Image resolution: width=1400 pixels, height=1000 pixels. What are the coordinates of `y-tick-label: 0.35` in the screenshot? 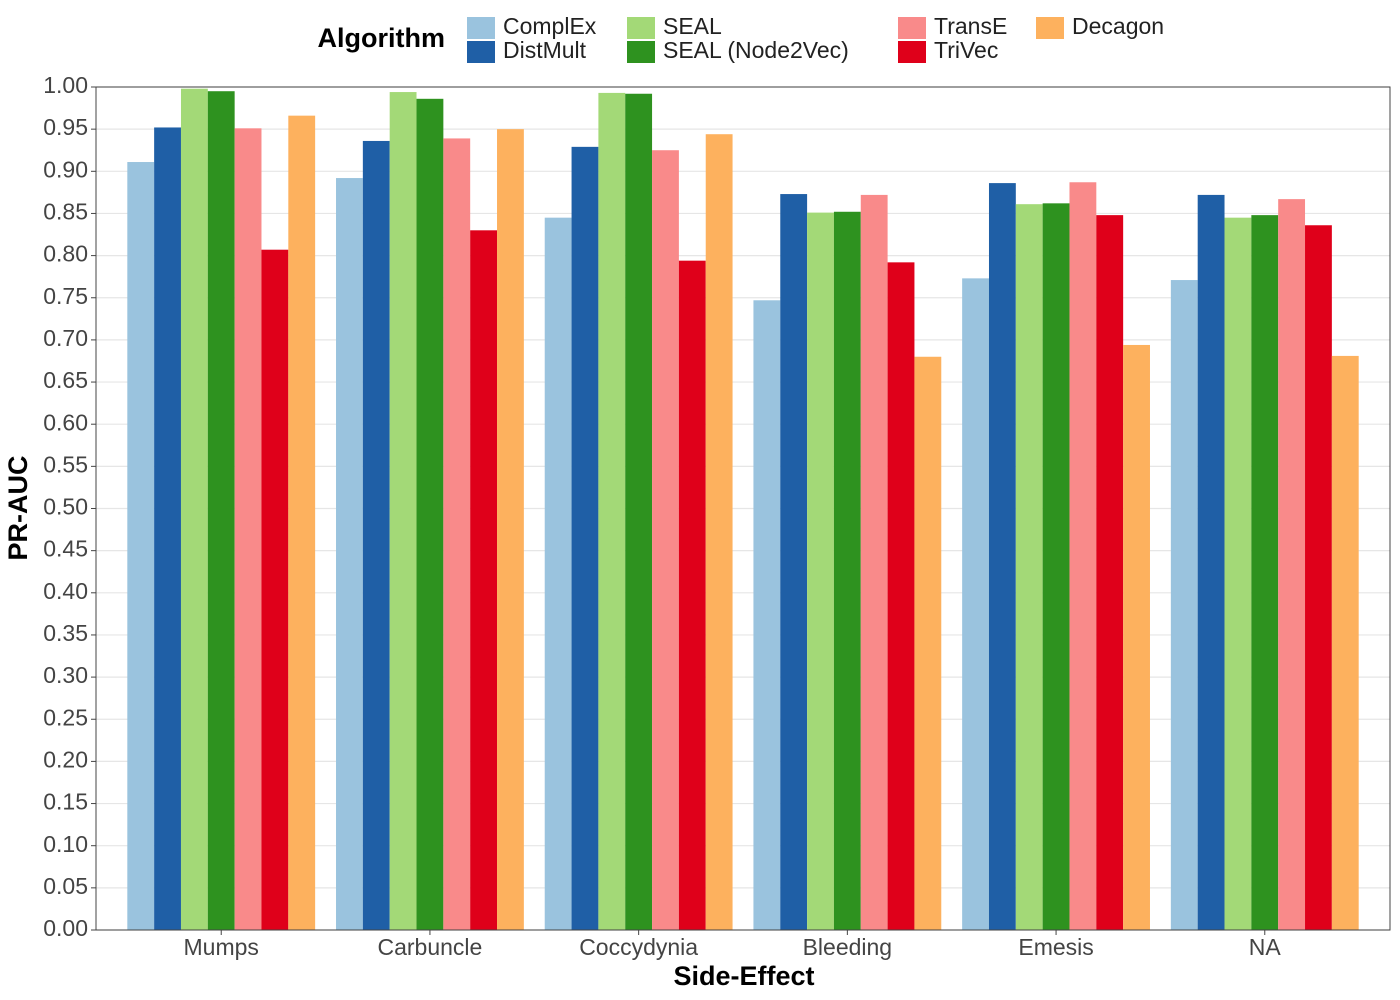 It's located at (65, 633).